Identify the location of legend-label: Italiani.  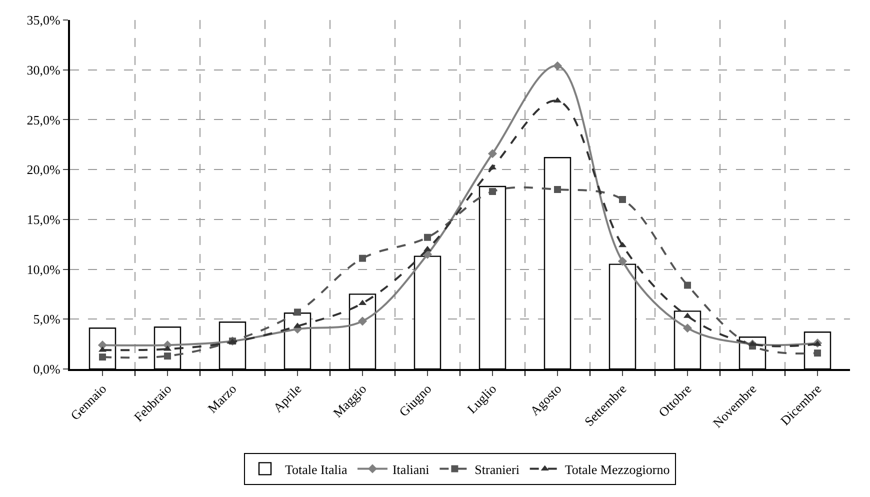
(411, 469).